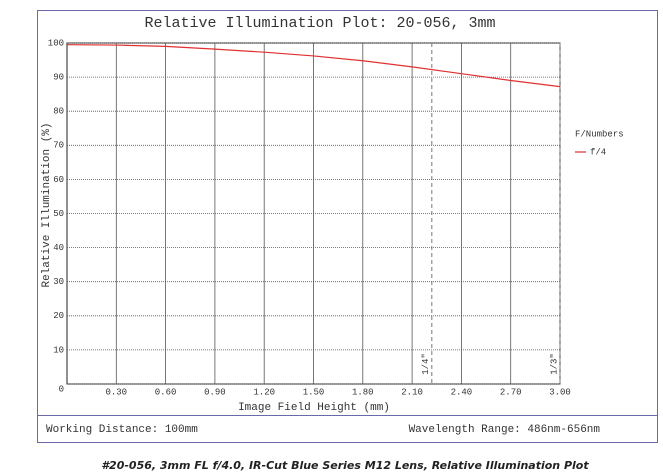 The image size is (663, 473). Describe the element at coordinates (58, 180) in the screenshot. I see `y-tick-label: 60` at that location.